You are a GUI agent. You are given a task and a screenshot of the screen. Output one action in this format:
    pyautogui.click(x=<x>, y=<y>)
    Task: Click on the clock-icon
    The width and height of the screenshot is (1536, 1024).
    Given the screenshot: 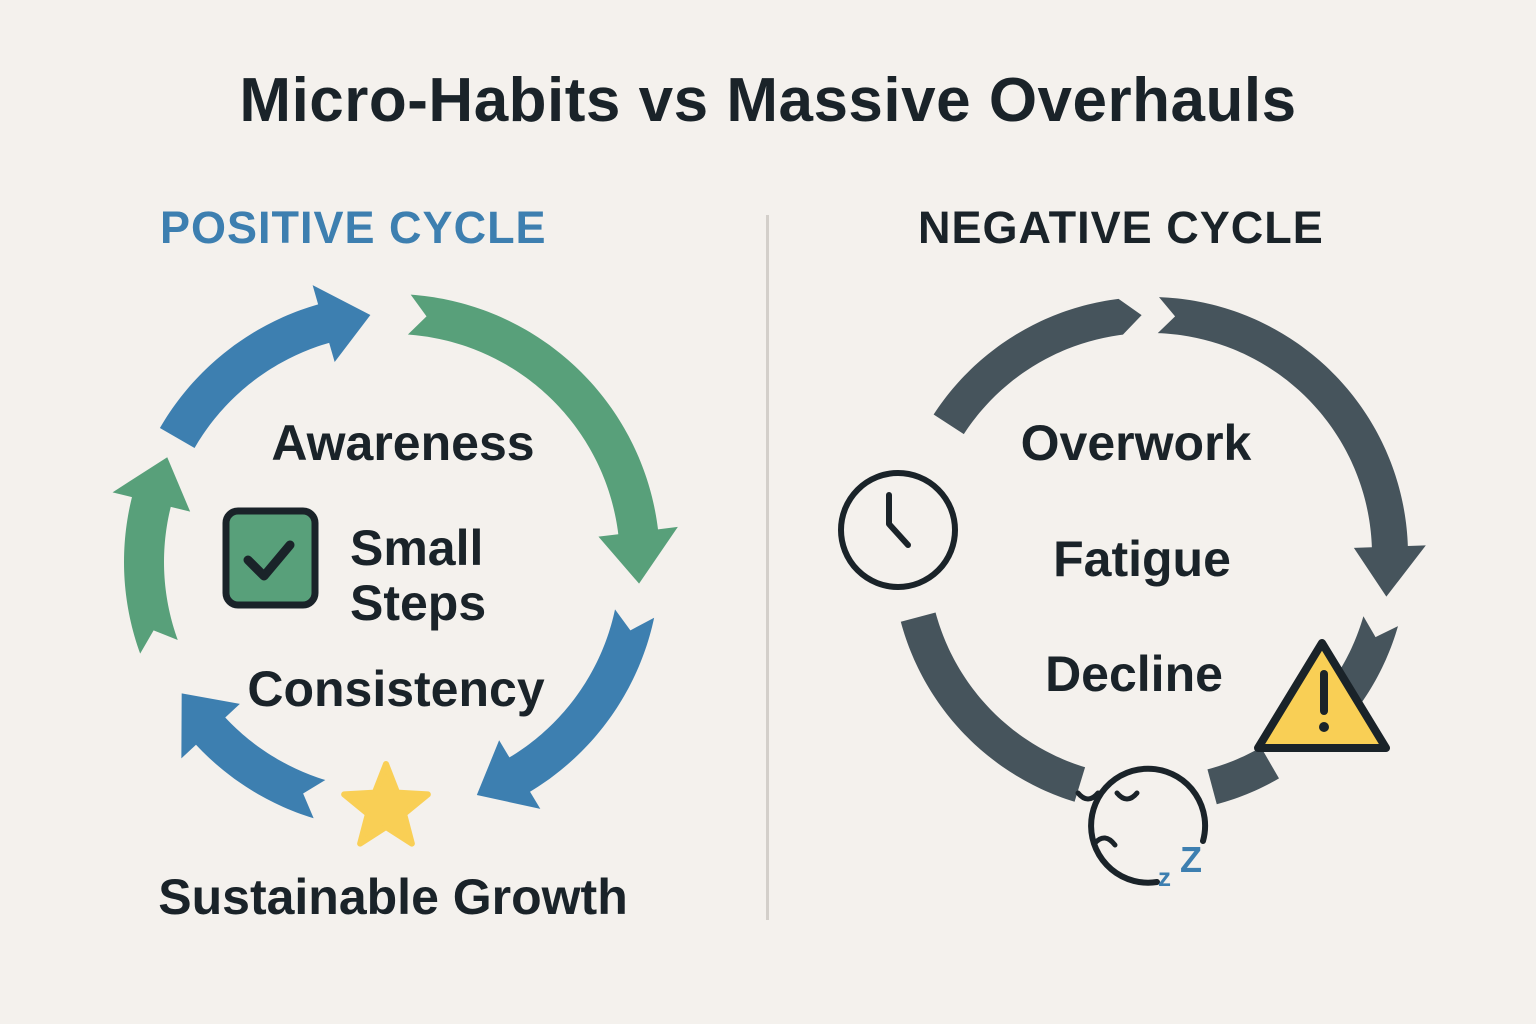 What is the action you would take?
    pyautogui.click(x=898, y=530)
    